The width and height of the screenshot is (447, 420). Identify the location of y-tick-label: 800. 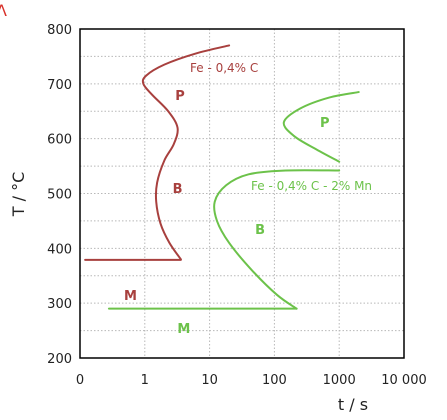
(59, 30).